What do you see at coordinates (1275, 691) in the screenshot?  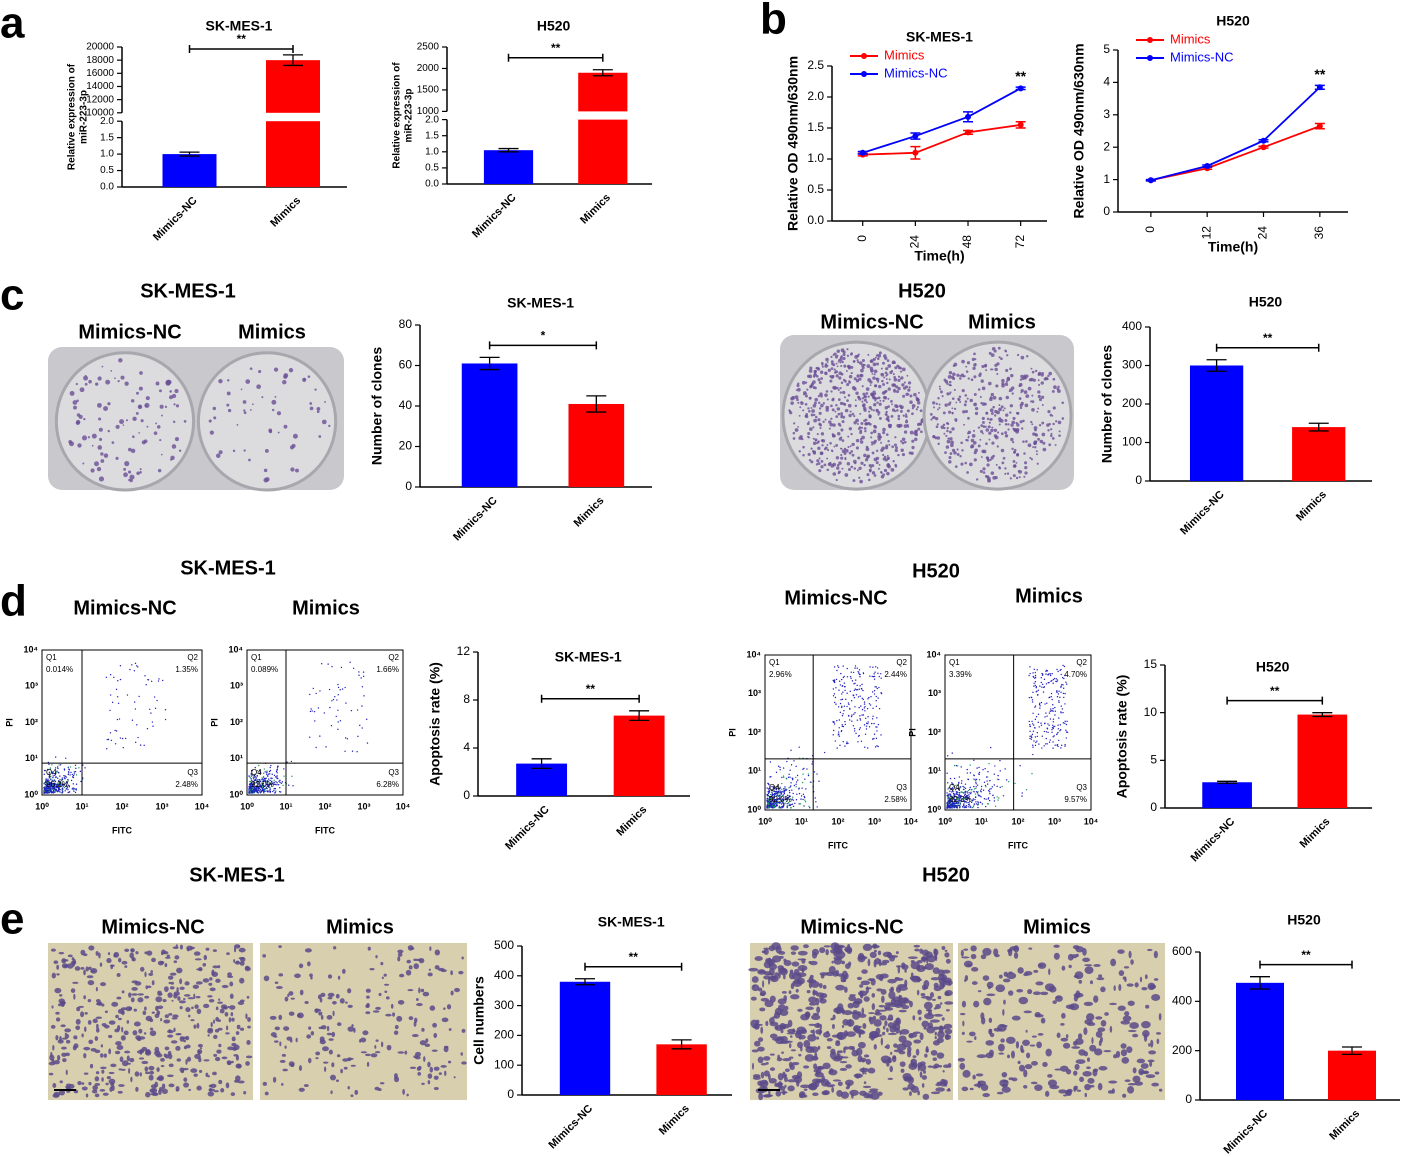 I see `significance: **` at bounding box center [1275, 691].